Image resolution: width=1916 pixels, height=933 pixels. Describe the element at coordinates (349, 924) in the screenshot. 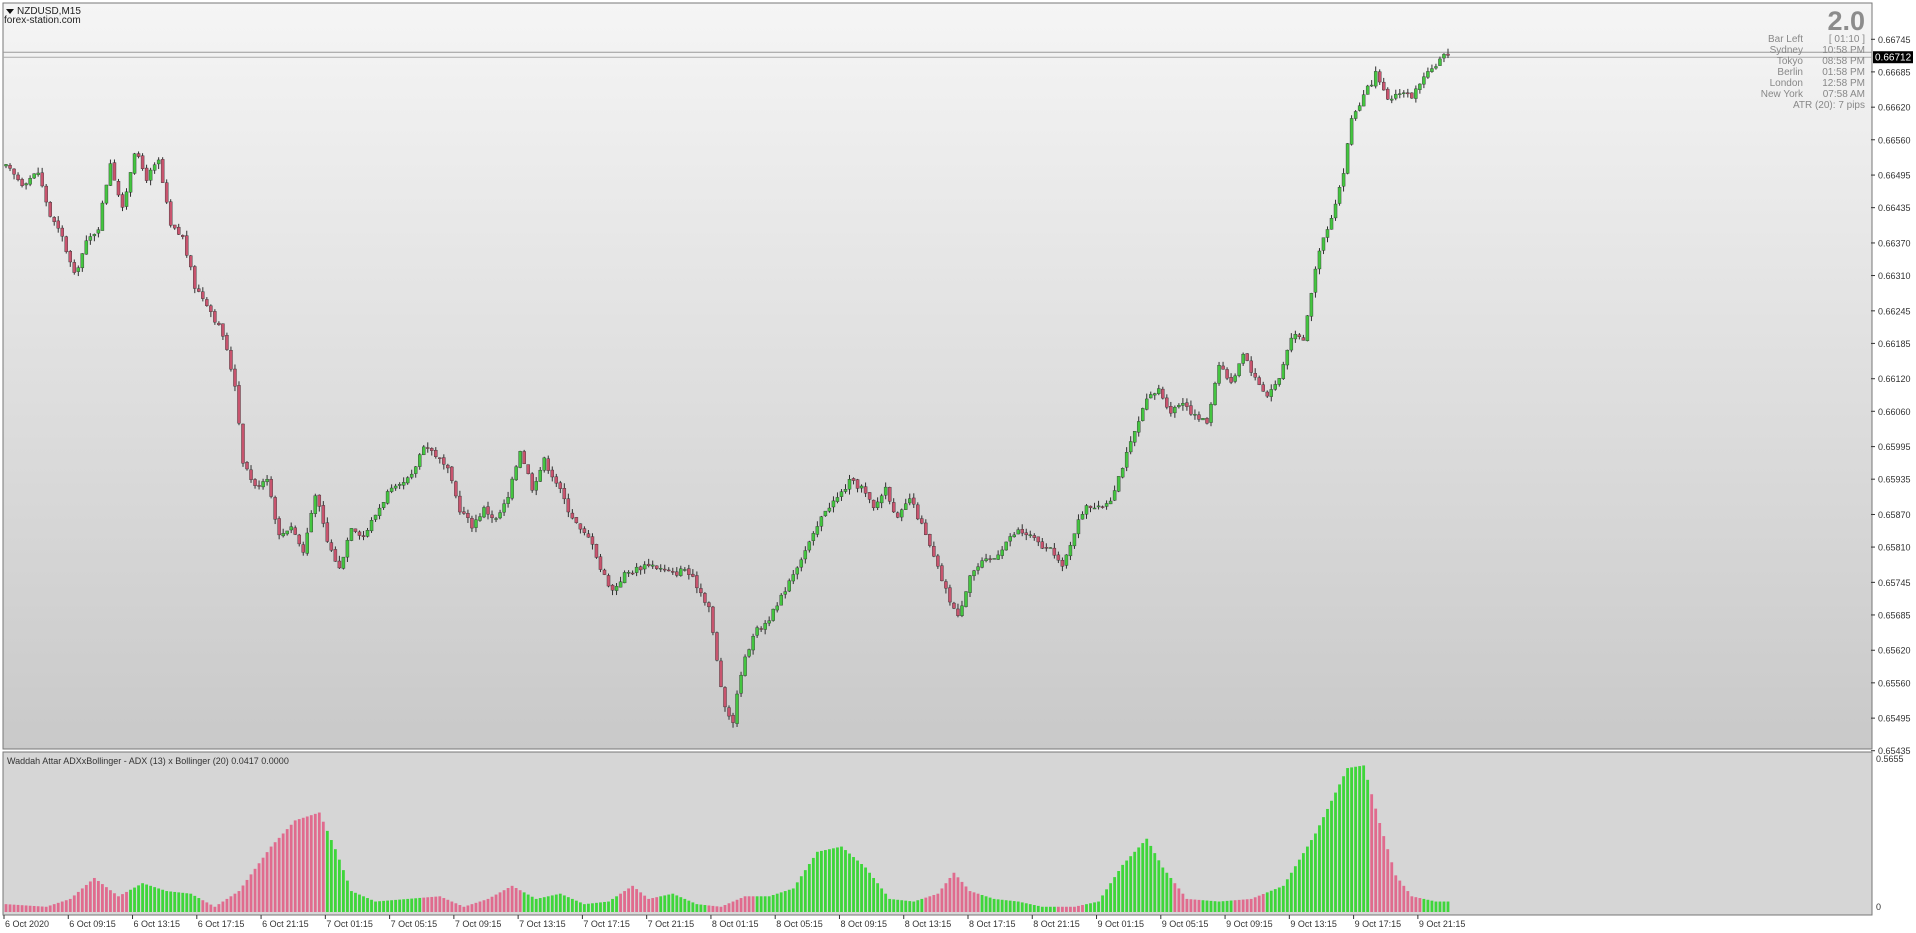

I see `time-tick-label: 7 Oct 01:15` at that location.